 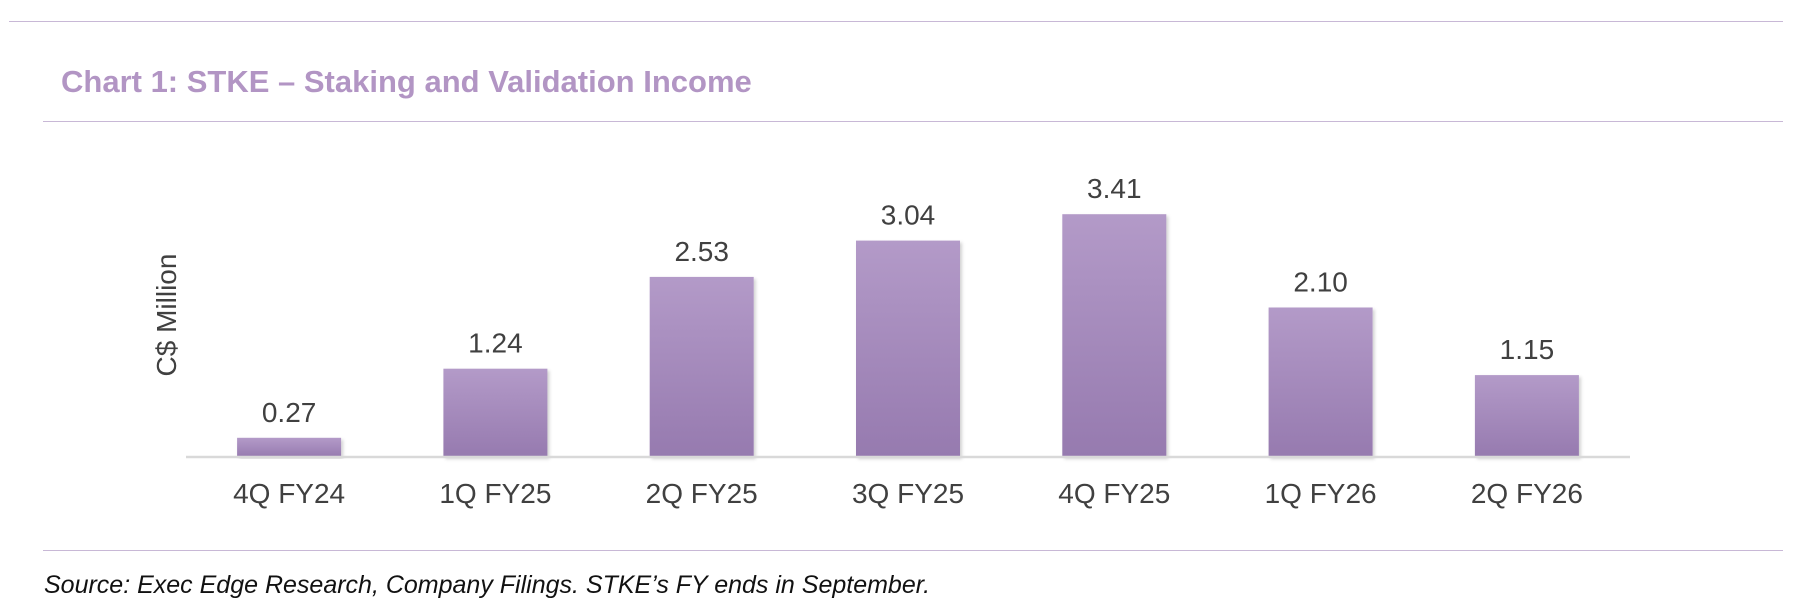 What do you see at coordinates (908, 215) in the screenshot?
I see `value-label-3: 3.04` at bounding box center [908, 215].